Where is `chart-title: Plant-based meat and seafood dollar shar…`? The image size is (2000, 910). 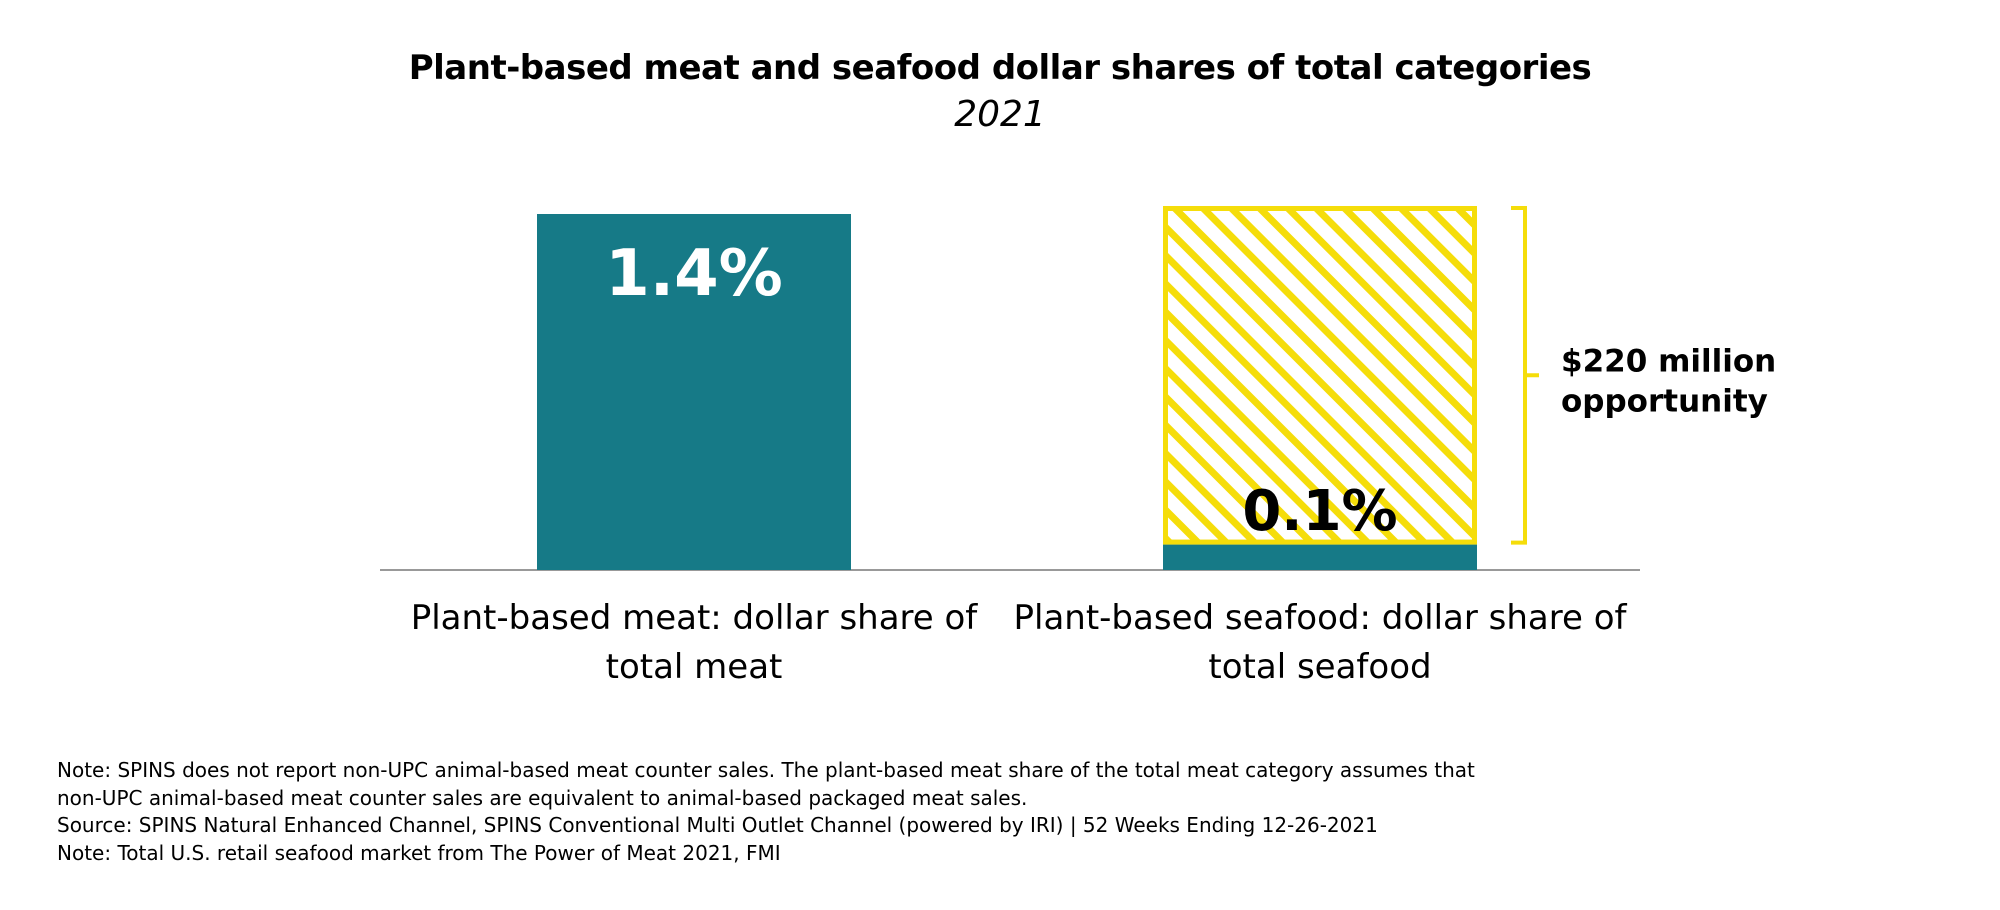
chart-title: Plant-based meat and seafood dollar shar… is located at coordinates (1000, 68).